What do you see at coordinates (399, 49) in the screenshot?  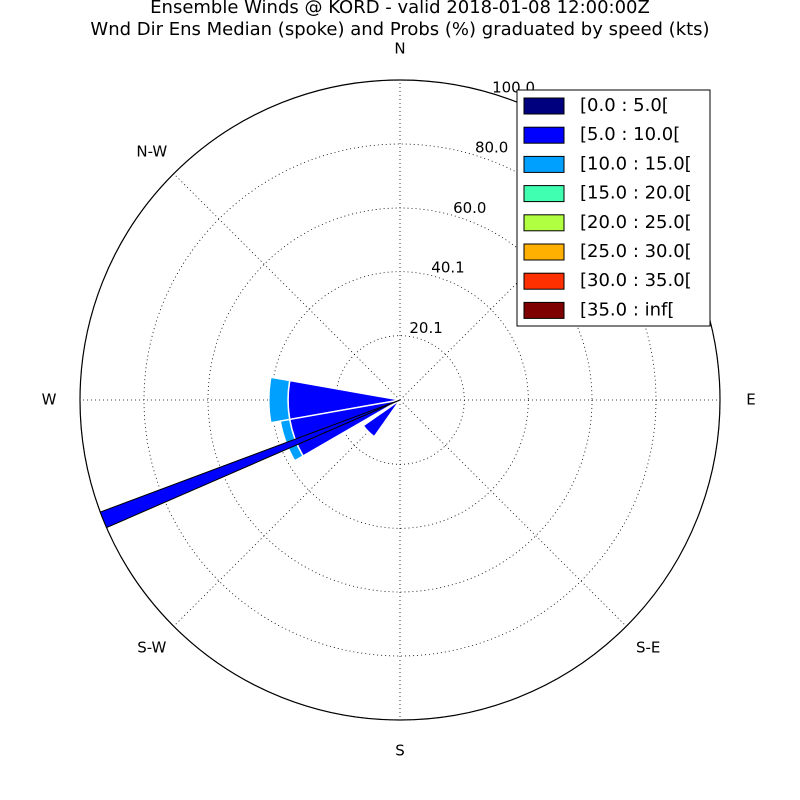 I see `direction-label: N` at bounding box center [399, 49].